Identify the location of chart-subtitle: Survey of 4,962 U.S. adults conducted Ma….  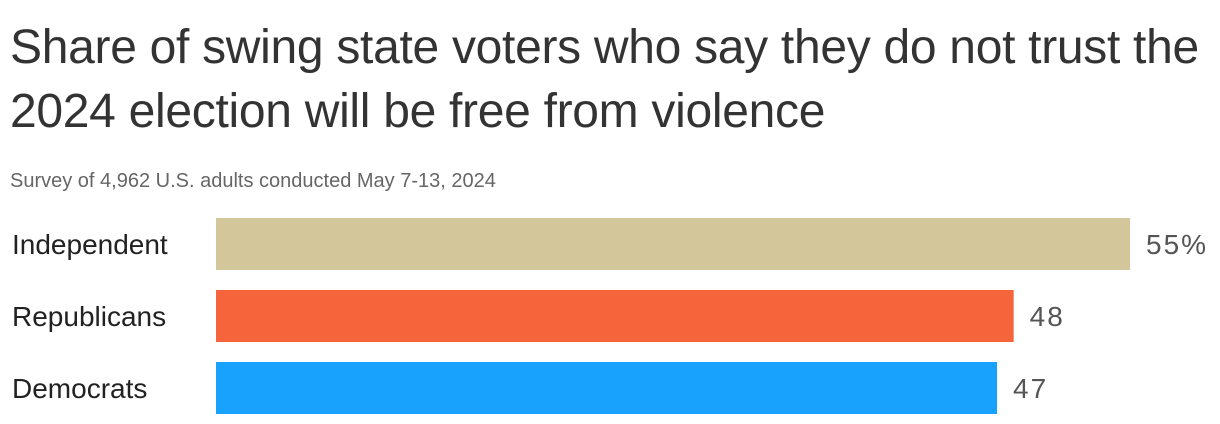
(253, 181).